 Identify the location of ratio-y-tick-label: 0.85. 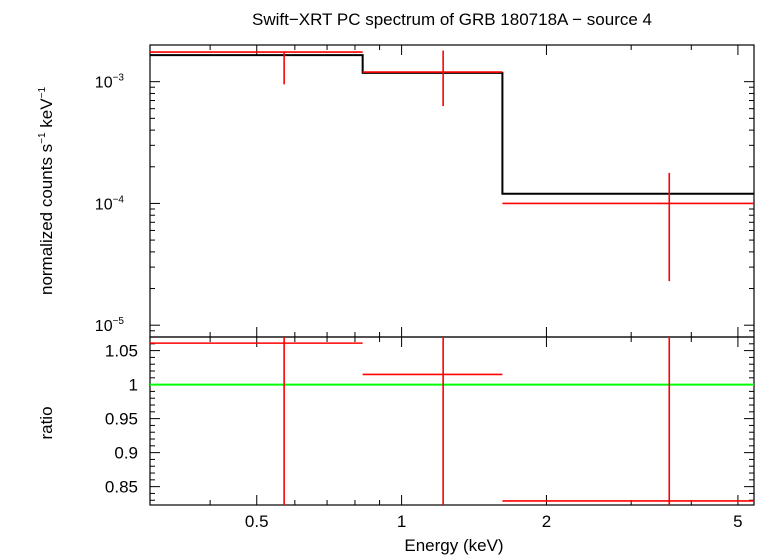
(121, 487).